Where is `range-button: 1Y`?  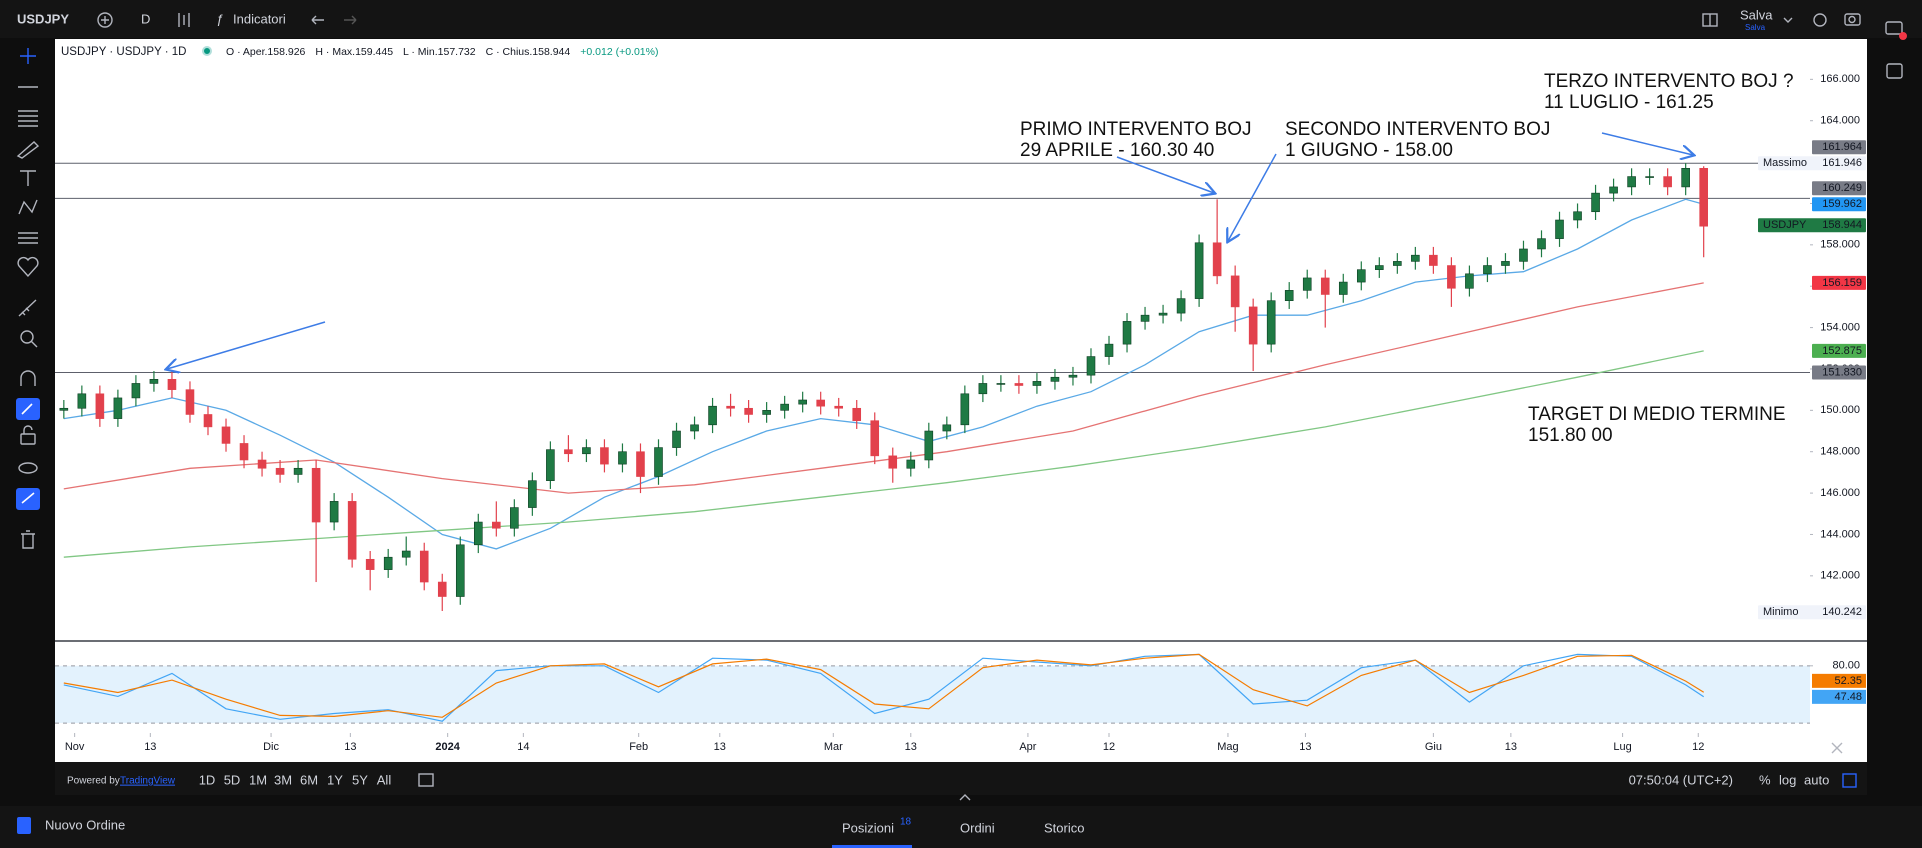
range-button: 1Y is located at coordinates (335, 779).